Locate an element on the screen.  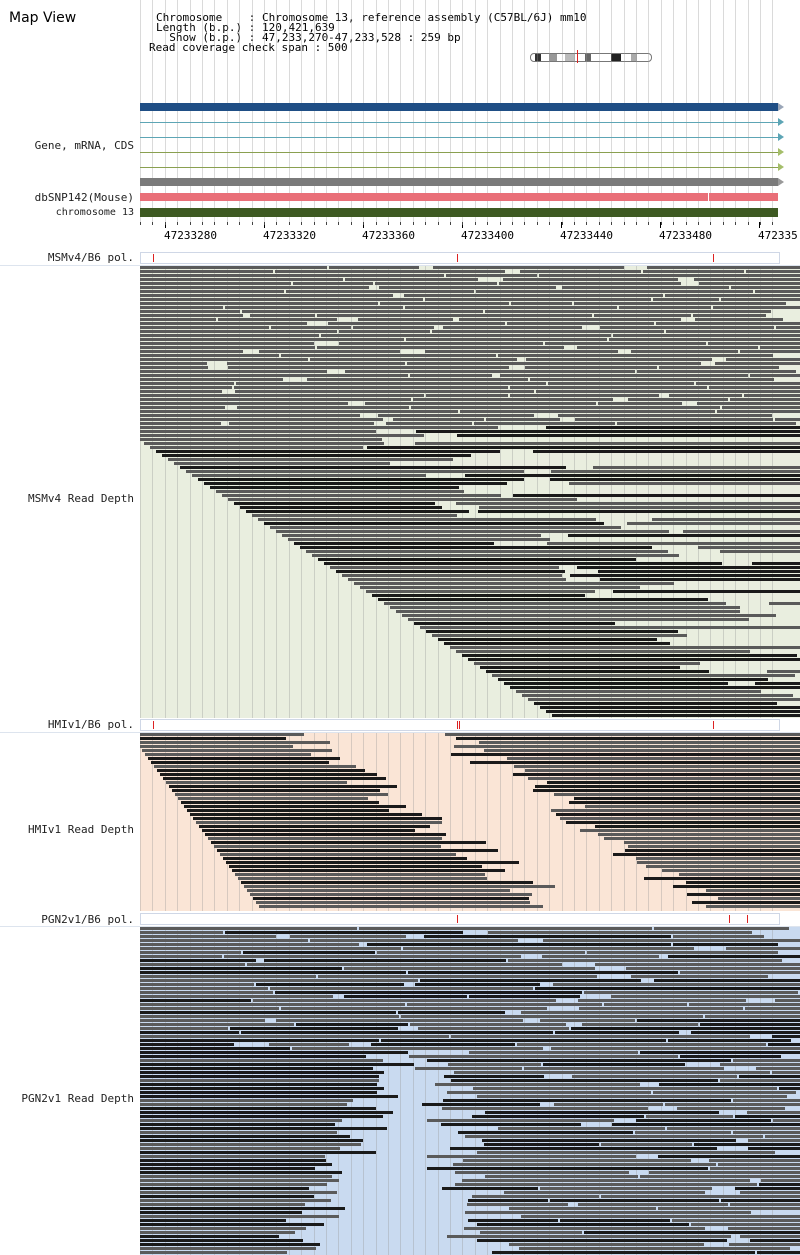
polymorphism-marker is located at coordinates (713, 258).